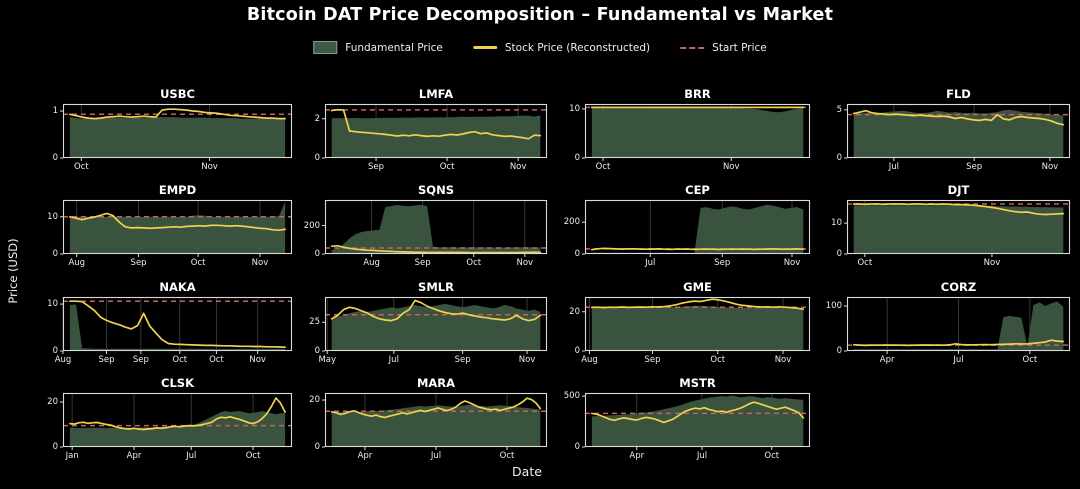 This screenshot has width=1080, height=489. I want to click on x-tick-label: Aug, so click(589, 360).